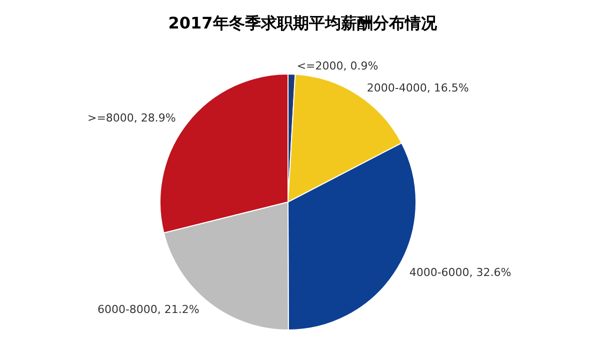 Image resolution: width=605 pixels, height=347 pixels. What do you see at coordinates (417, 87) in the screenshot?
I see `slice-label: 2000-4000, 16.5%` at bounding box center [417, 87].